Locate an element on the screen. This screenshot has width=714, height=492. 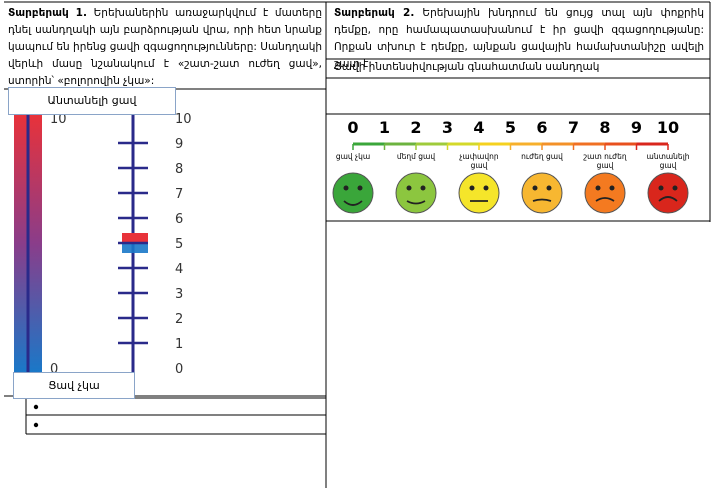
ruler-tick-label: 2 is located at coordinates (179, 319).